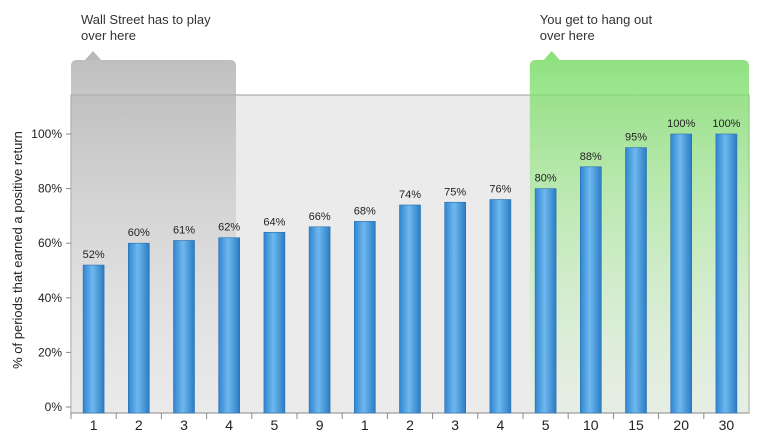  Describe the element at coordinates (94, 255) in the screenshot. I see `data-label: 52%` at that location.